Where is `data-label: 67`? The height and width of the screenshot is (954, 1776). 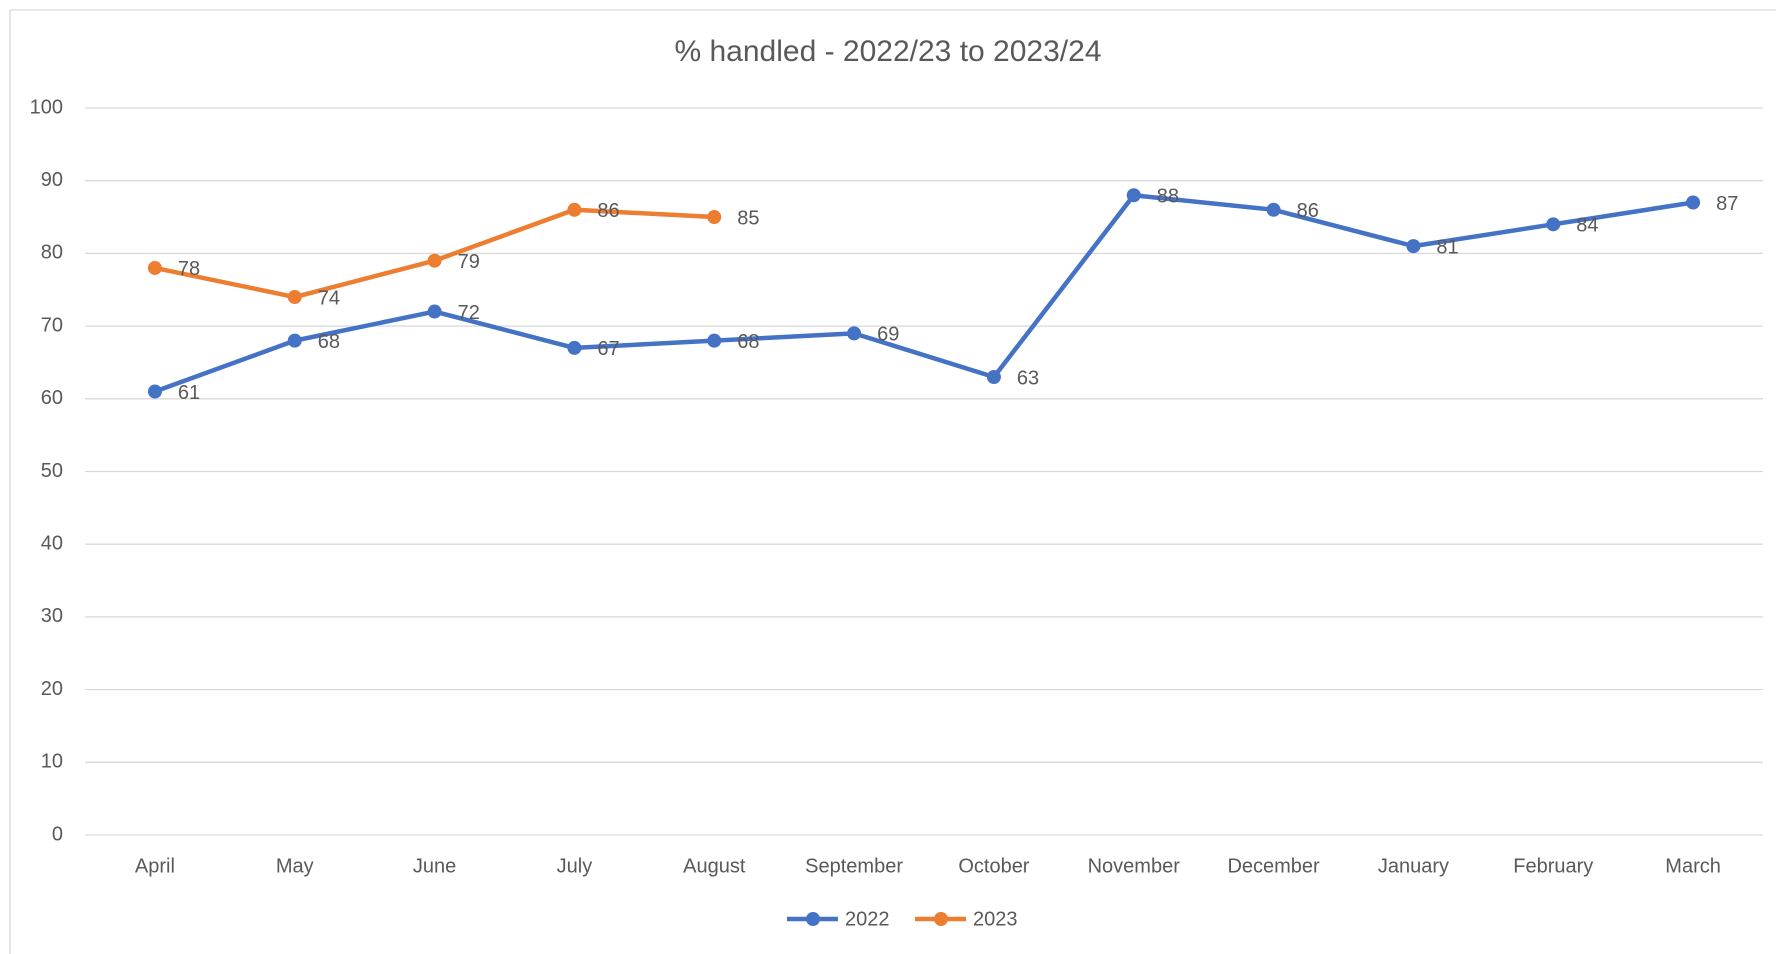
data-label: 67 is located at coordinates (608, 349).